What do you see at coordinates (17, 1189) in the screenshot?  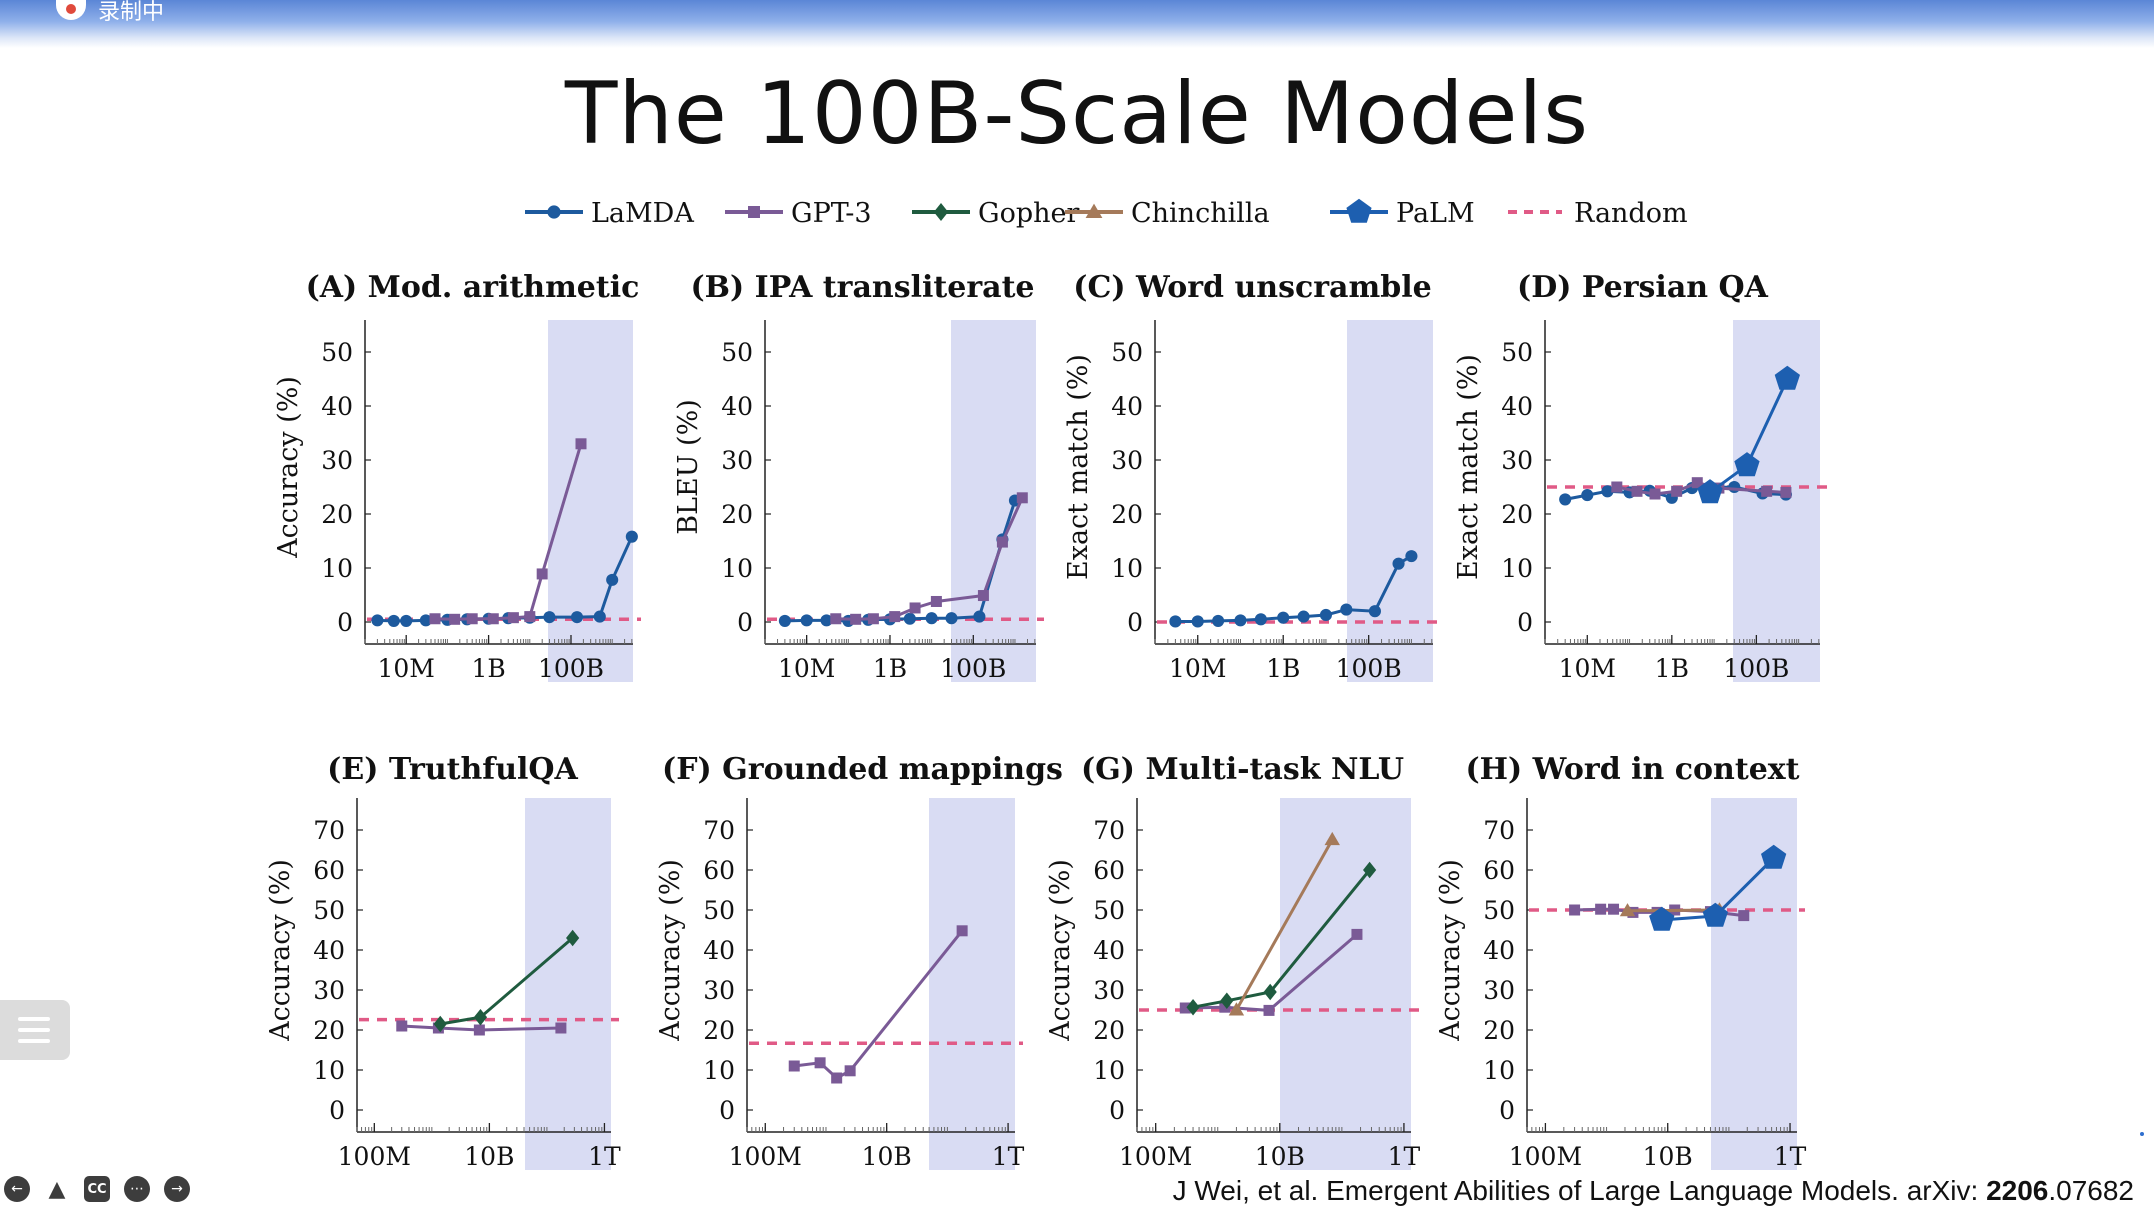 I see `previous-icon: ←` at bounding box center [17, 1189].